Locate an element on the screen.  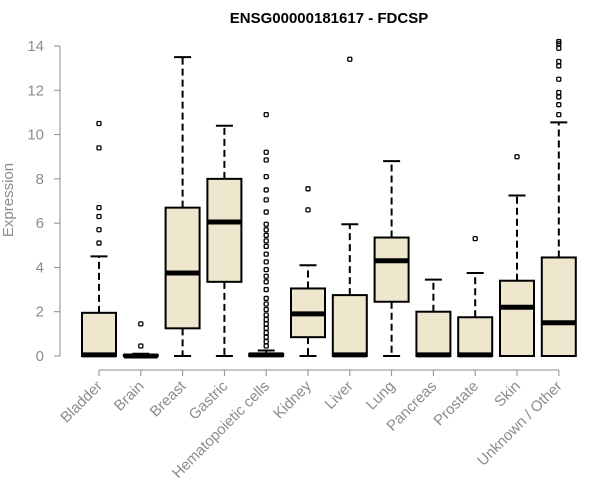
x-tick-label: Lung is located at coordinates (381, 396).